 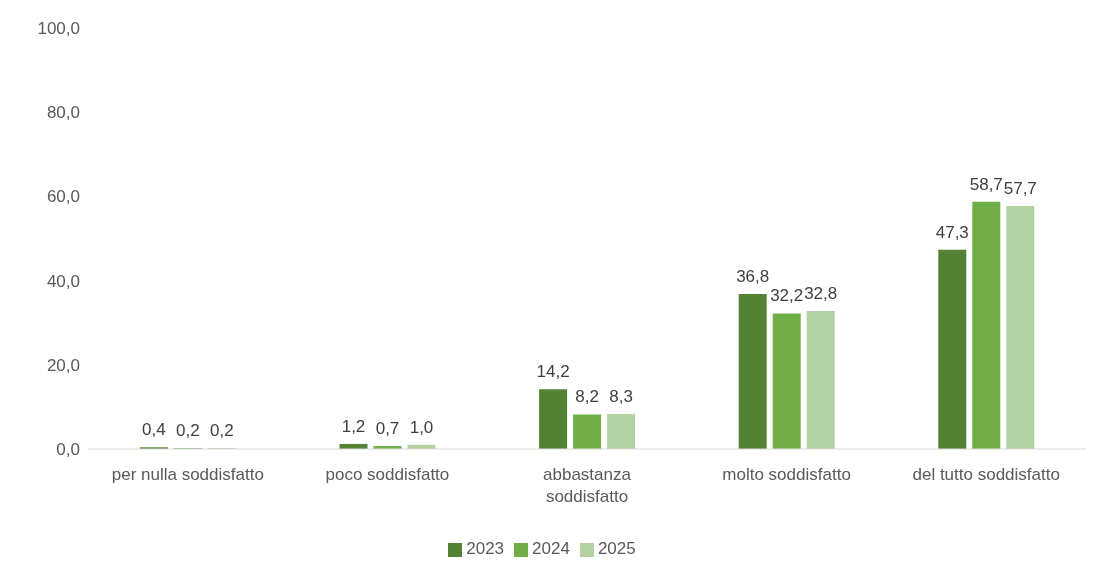 I want to click on data-label: 32,8, so click(x=821, y=293).